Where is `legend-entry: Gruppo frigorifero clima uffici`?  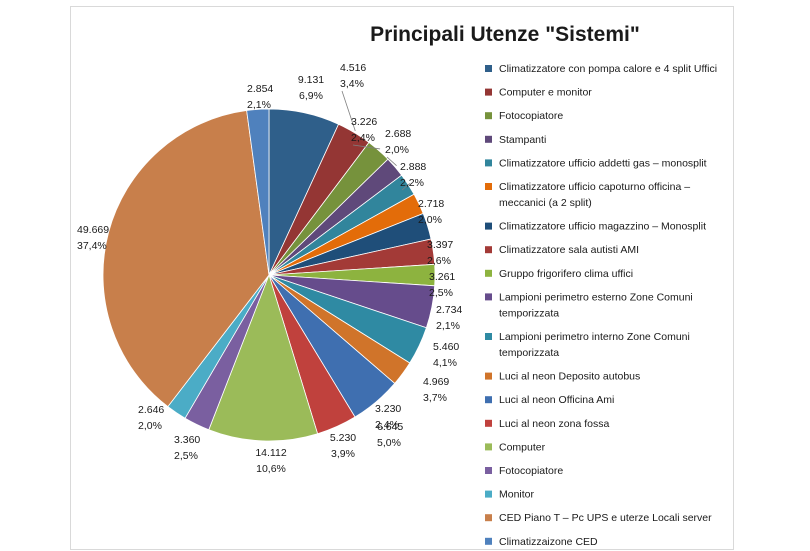 legend-entry: Gruppo frigorifero clima uffici is located at coordinates (566, 274).